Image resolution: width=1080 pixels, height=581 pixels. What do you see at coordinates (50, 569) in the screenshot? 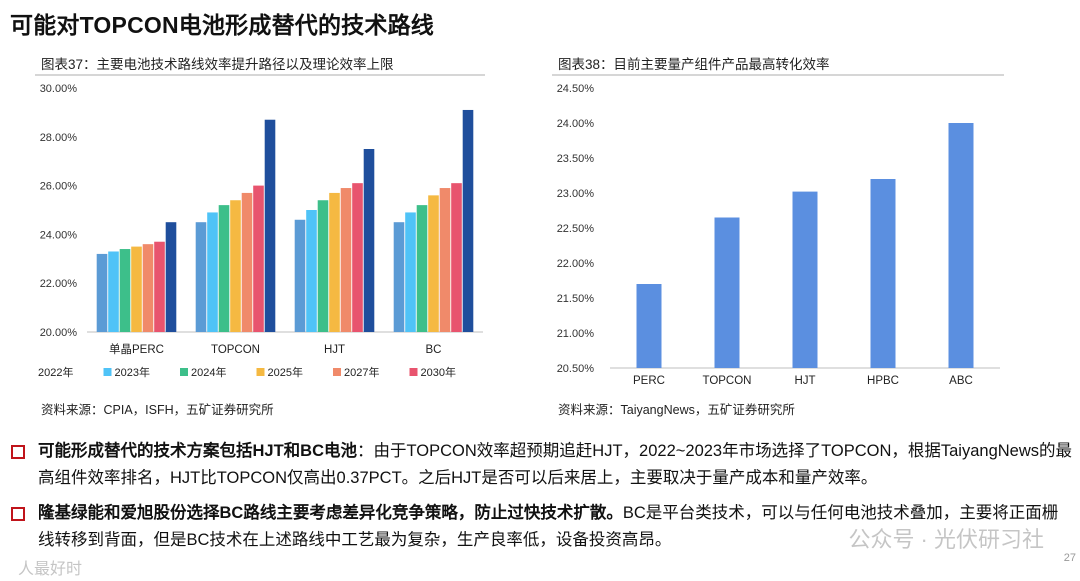
I see `watermark-left: 人最好时` at bounding box center [50, 569].